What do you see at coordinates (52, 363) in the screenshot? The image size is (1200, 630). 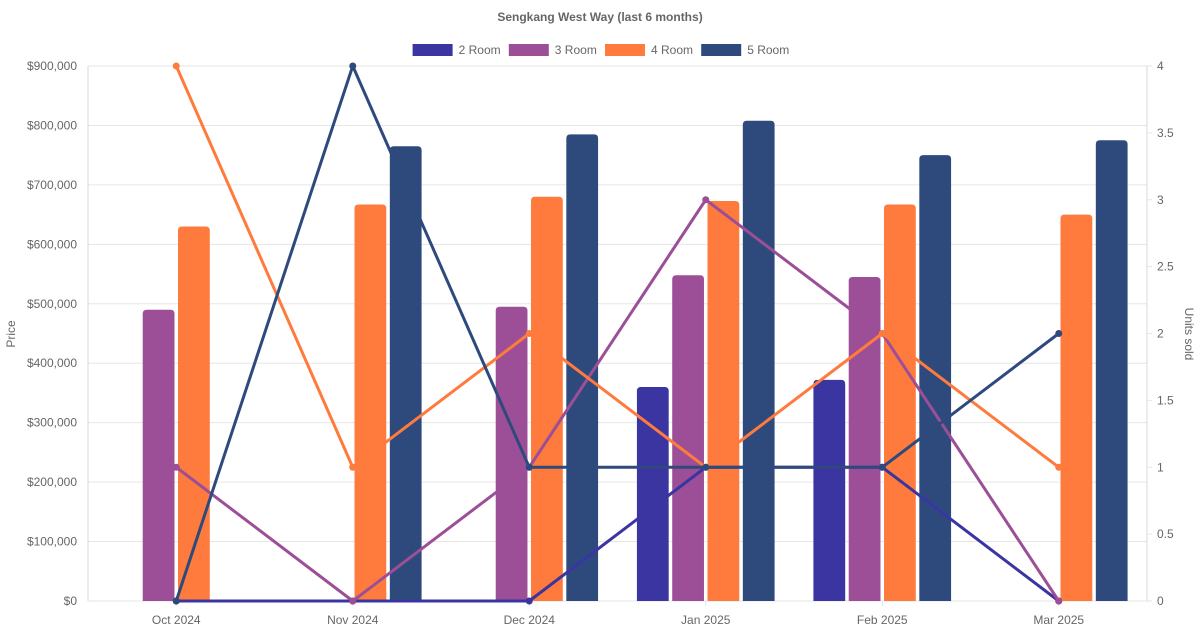 I see `y-tick-label: $400,000` at bounding box center [52, 363].